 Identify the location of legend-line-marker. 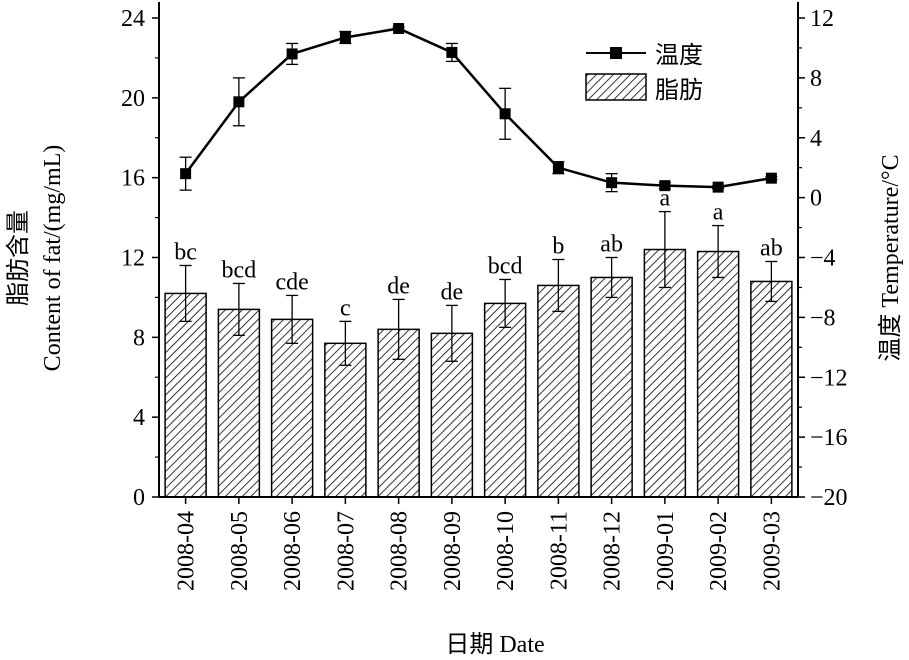
(616, 53).